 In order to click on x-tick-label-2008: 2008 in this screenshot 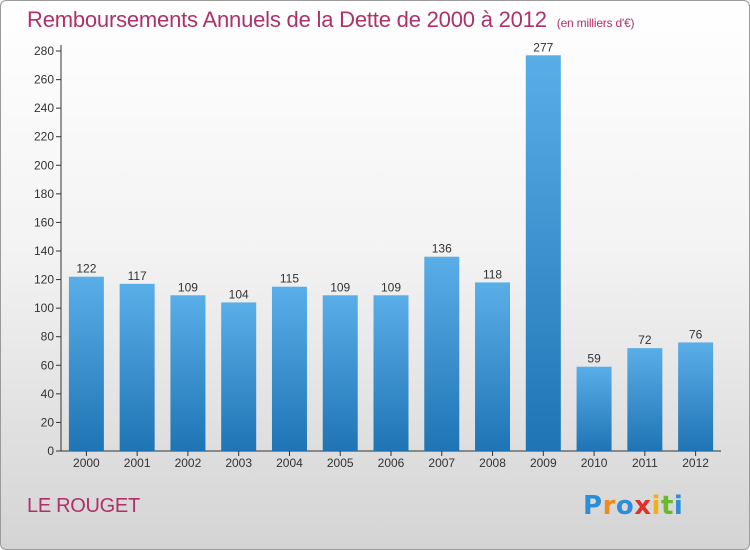, I will do `click(492, 463)`.